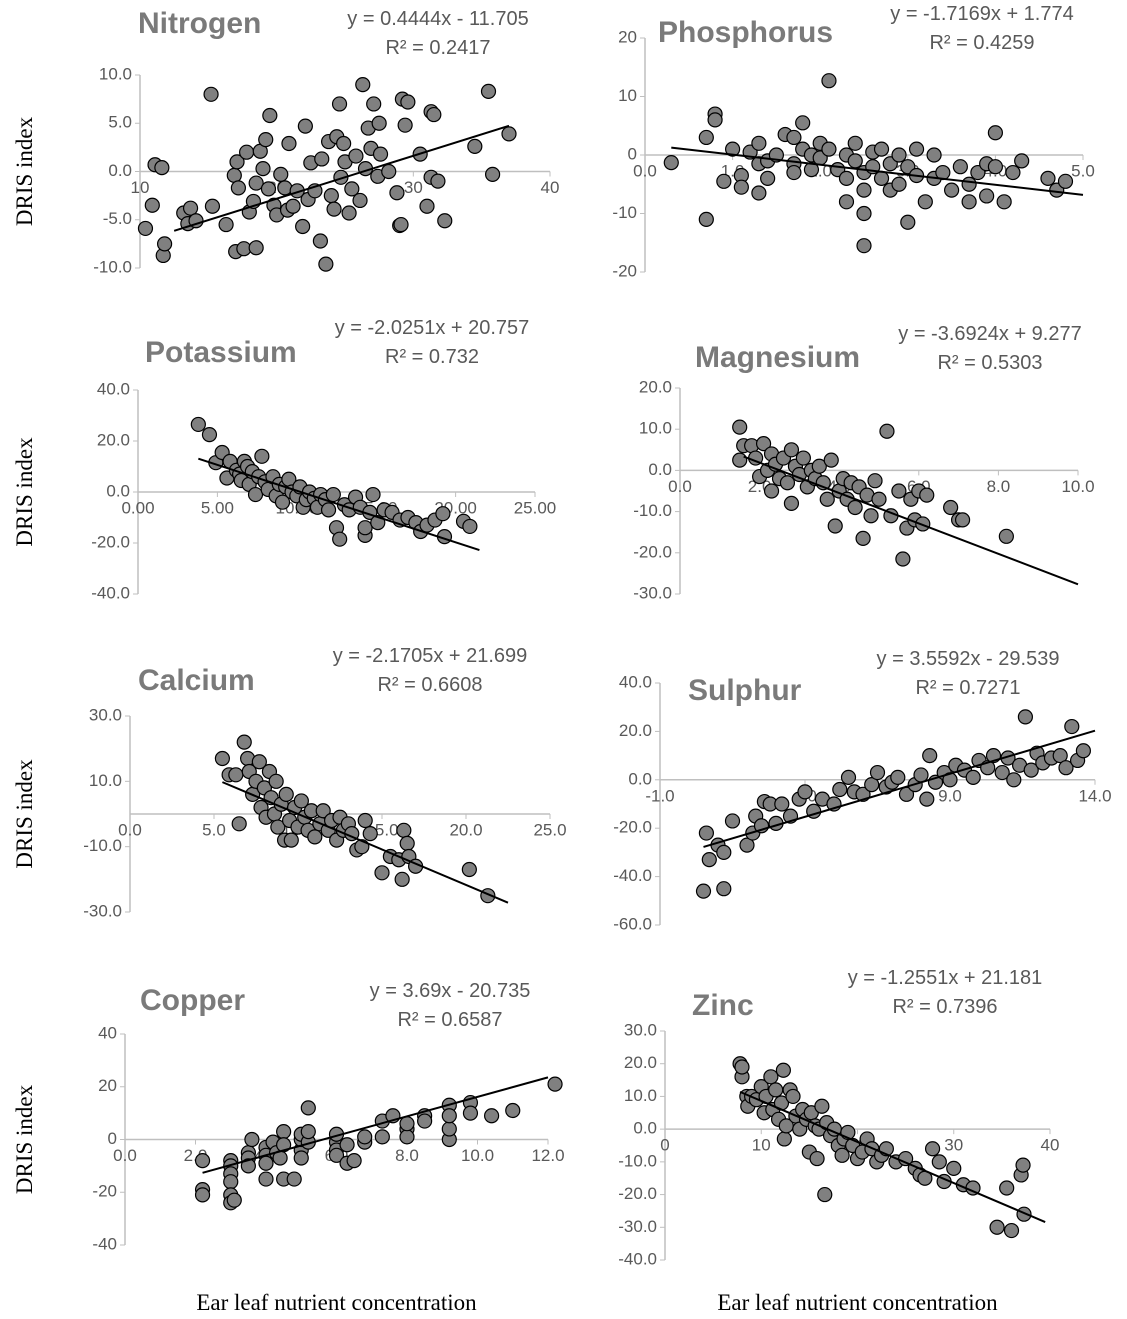 This screenshot has height=1319, width=1127. I want to click on trend-equation: y = -3.6924x + 9.277, so click(989, 334).